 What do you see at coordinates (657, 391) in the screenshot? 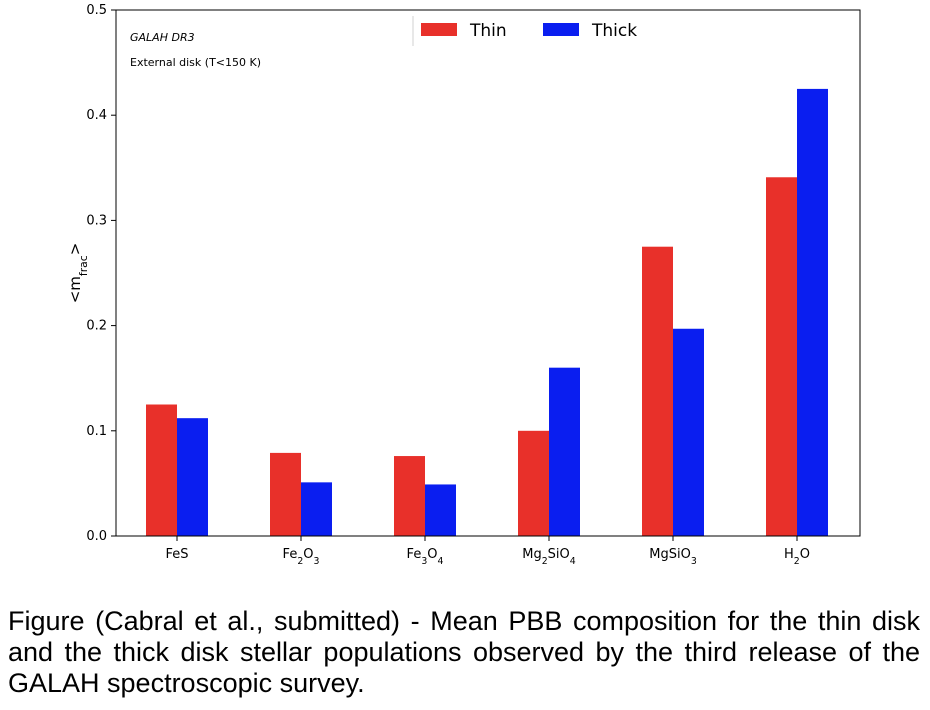
I see `bar-thin-mgsio3` at bounding box center [657, 391].